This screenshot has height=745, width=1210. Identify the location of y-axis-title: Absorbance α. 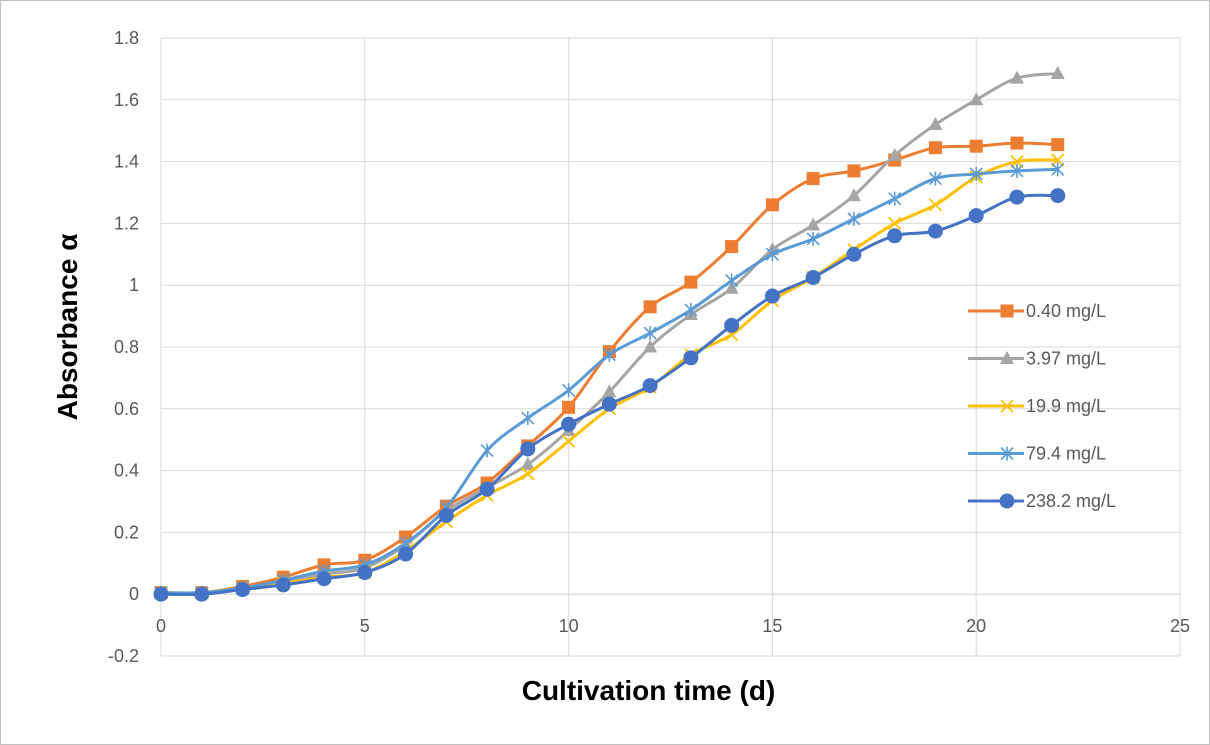
(67, 327).